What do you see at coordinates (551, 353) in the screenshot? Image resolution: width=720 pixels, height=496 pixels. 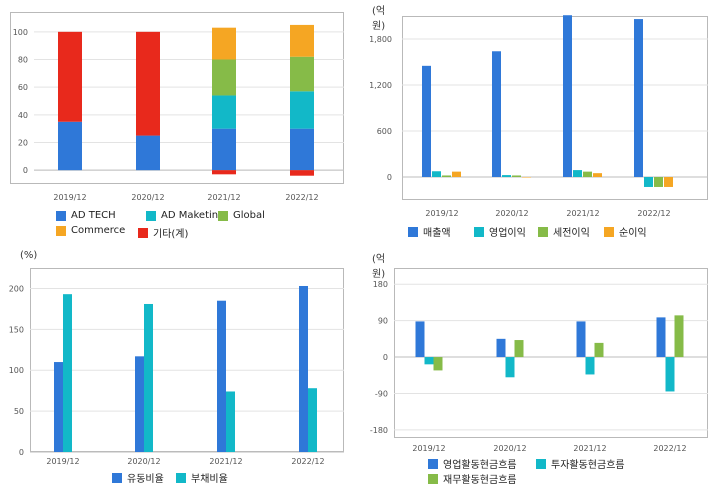 I see `chart-4-plot-area` at bounding box center [551, 353].